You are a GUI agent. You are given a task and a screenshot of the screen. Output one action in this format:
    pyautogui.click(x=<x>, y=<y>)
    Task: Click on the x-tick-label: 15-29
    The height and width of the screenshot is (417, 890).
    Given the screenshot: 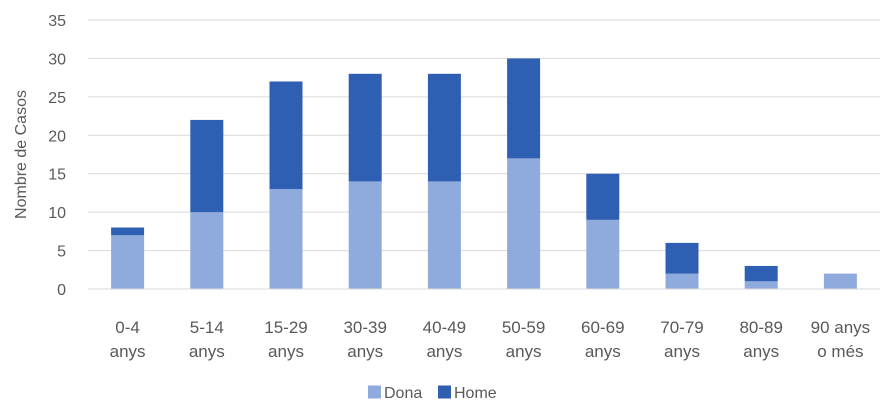 What is the action you would take?
    pyautogui.click(x=285, y=327)
    